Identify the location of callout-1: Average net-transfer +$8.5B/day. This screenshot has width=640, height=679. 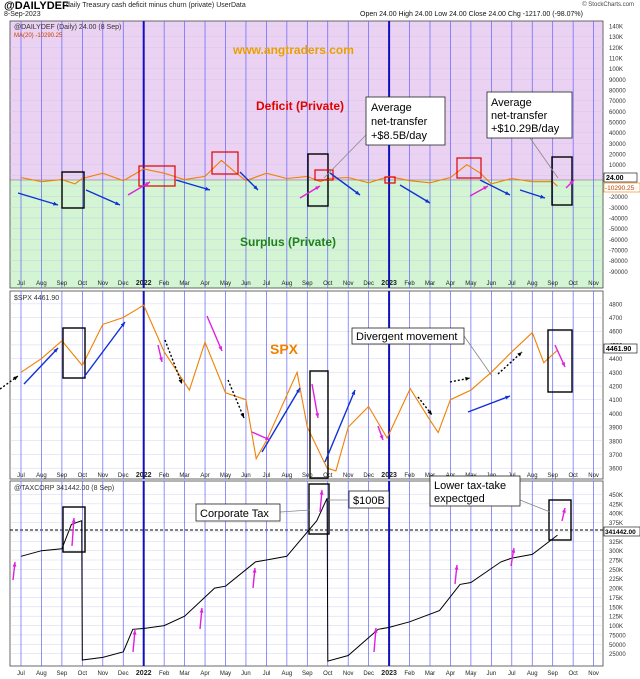
(405, 121).